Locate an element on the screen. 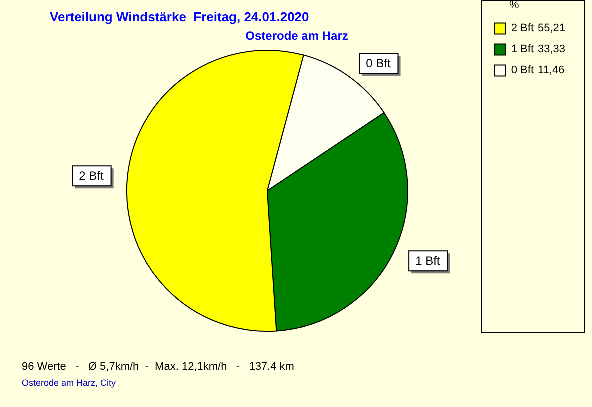 The height and width of the screenshot is (407, 592). slice-label: 2 Bft is located at coordinates (91, 175).